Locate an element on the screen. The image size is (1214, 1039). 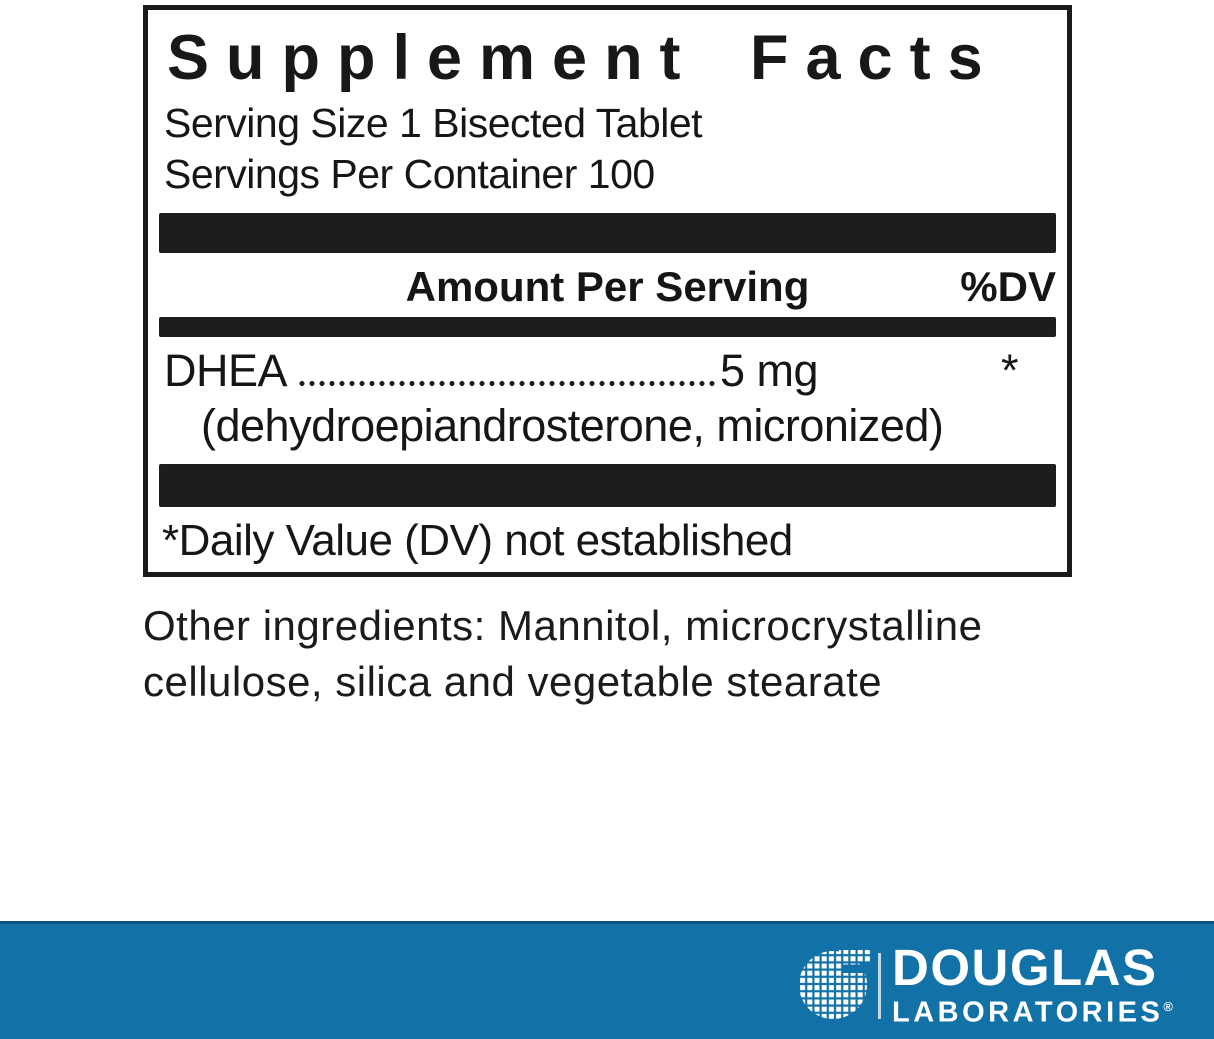
brand-subtitle: LABORATORIES® is located at coordinates (1032, 1010).